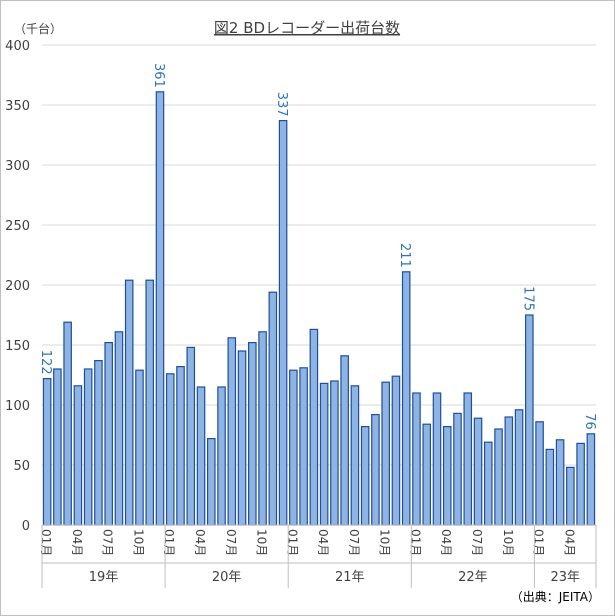  I want to click on data-label: 361, so click(158, 75).